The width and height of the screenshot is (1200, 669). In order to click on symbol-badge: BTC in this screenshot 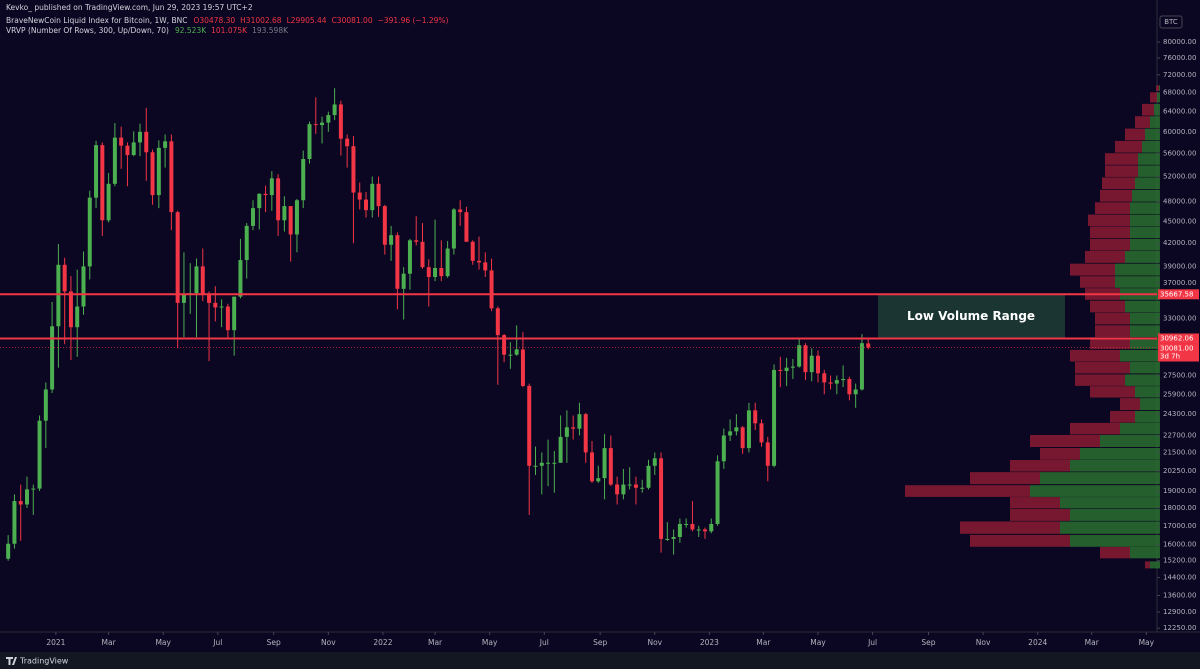, I will do `click(1171, 22)`.